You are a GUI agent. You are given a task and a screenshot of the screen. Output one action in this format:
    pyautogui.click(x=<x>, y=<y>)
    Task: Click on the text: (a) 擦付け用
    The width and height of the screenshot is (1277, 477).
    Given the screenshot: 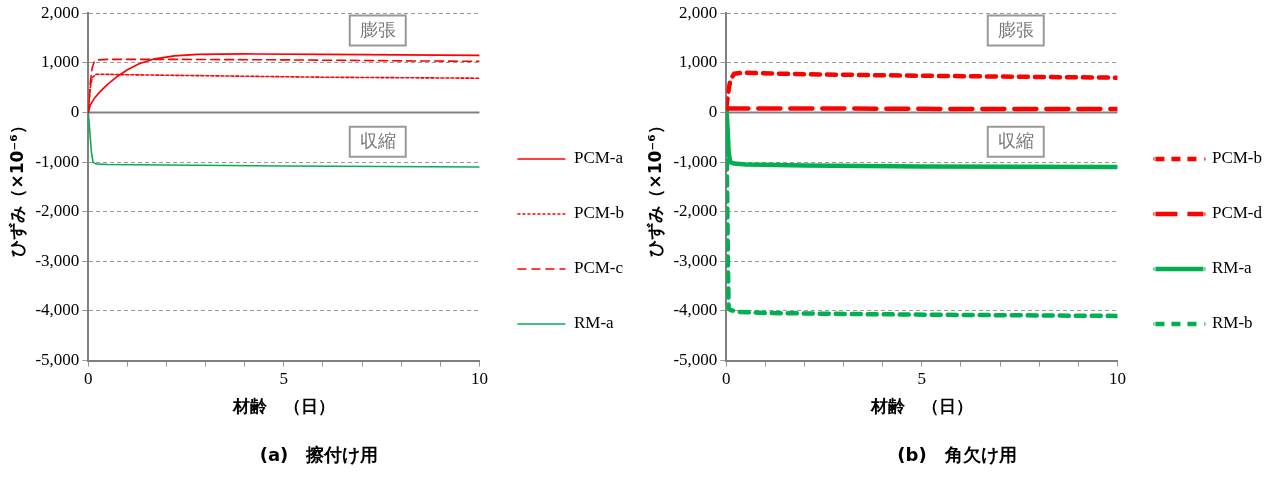 What is the action you would take?
    pyautogui.click(x=319, y=454)
    